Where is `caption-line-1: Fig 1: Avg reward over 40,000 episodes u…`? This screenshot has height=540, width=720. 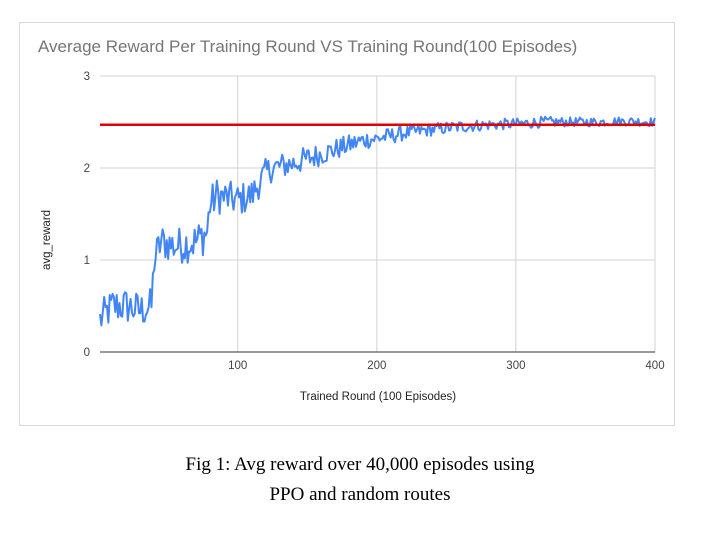 caption-line-1: Fig 1: Avg reward over 40,000 episodes u… is located at coordinates (360, 464).